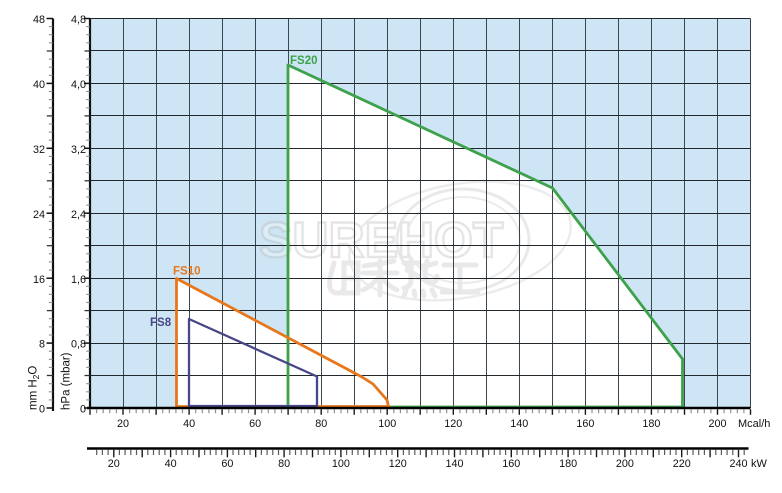  Describe the element at coordinates (161, 323) in the screenshot. I see `svg-text: FS8` at that location.